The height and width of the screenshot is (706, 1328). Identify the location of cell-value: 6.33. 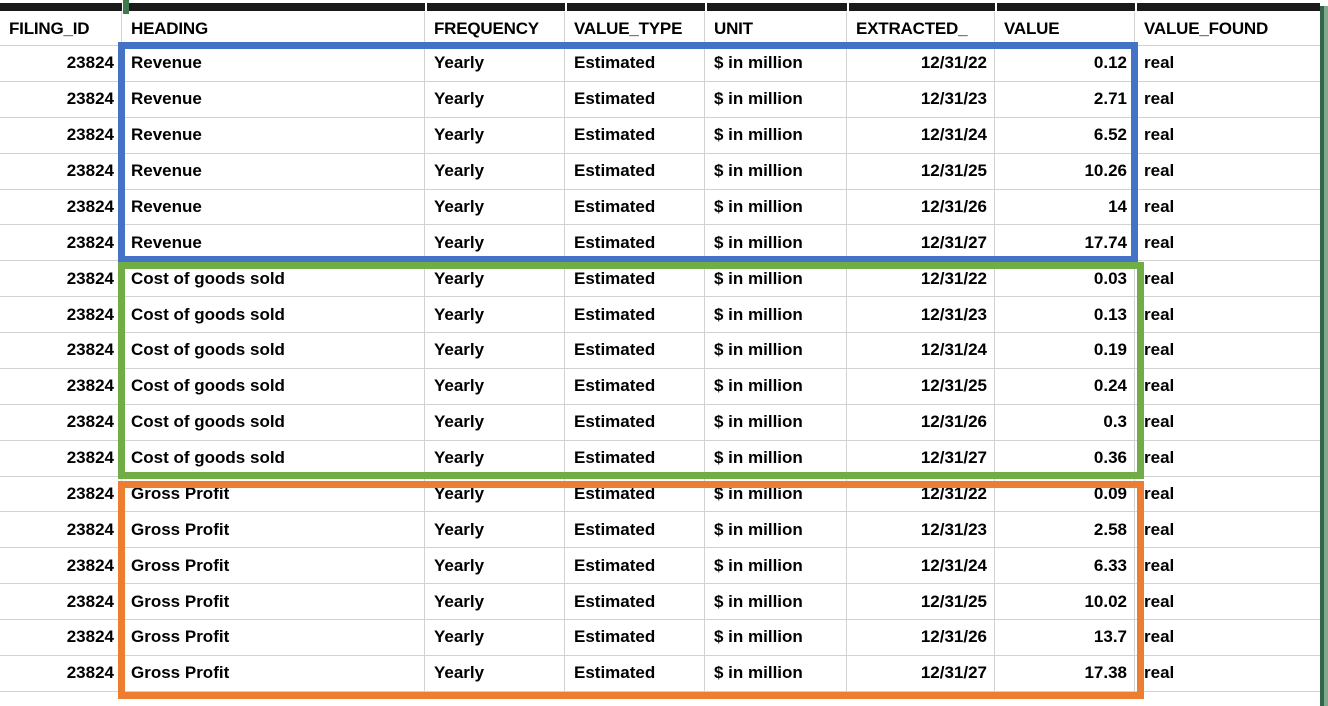
(1065, 566).